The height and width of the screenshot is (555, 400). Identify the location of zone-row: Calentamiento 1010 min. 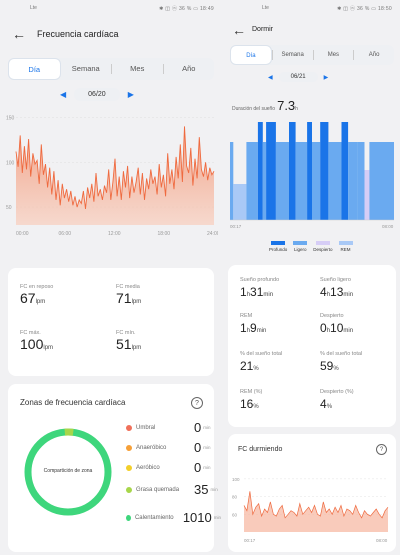
(173, 517).